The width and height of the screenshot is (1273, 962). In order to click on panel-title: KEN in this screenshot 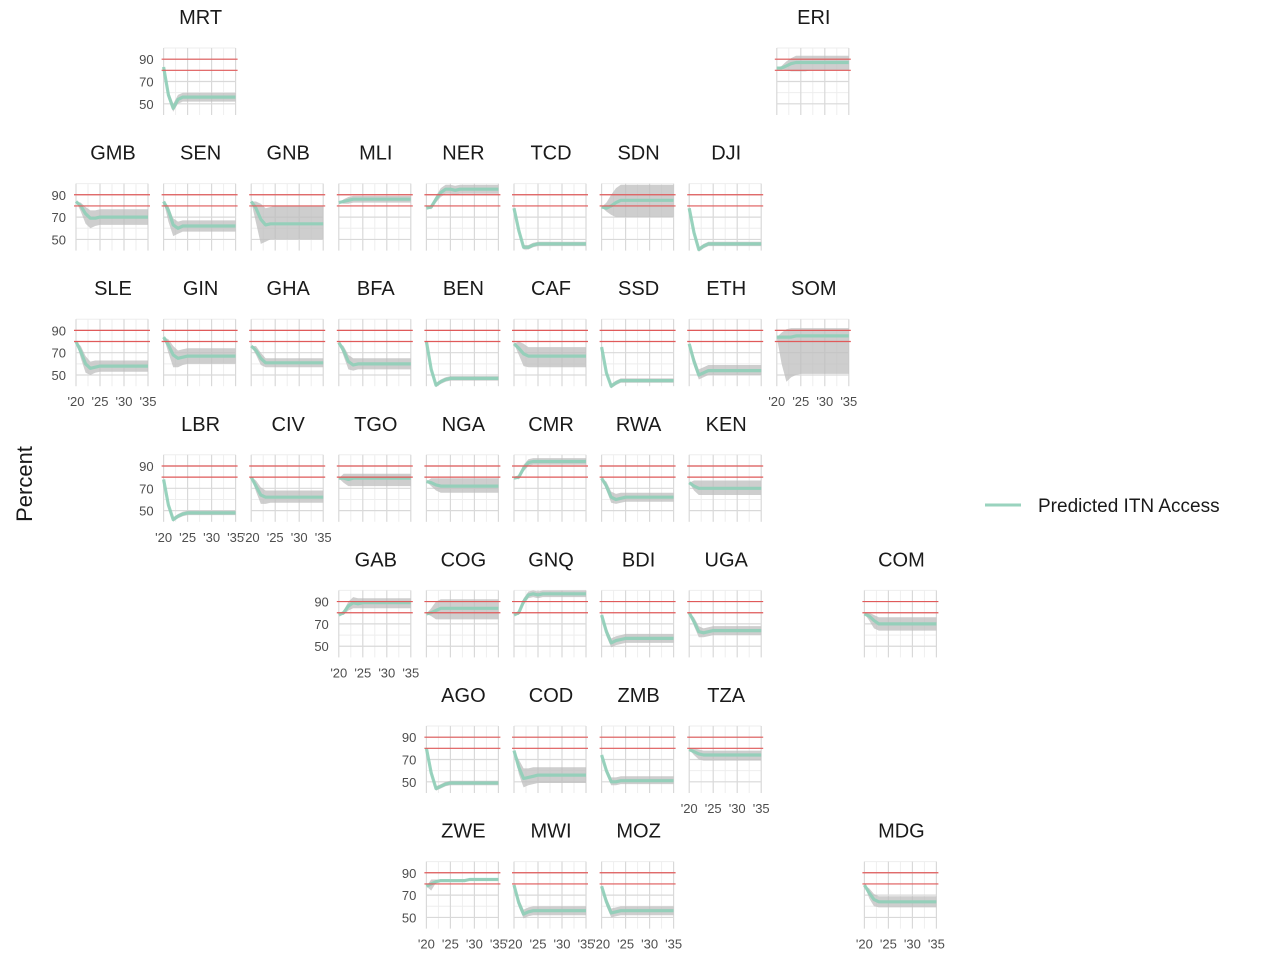, I will do `click(726, 425)`.